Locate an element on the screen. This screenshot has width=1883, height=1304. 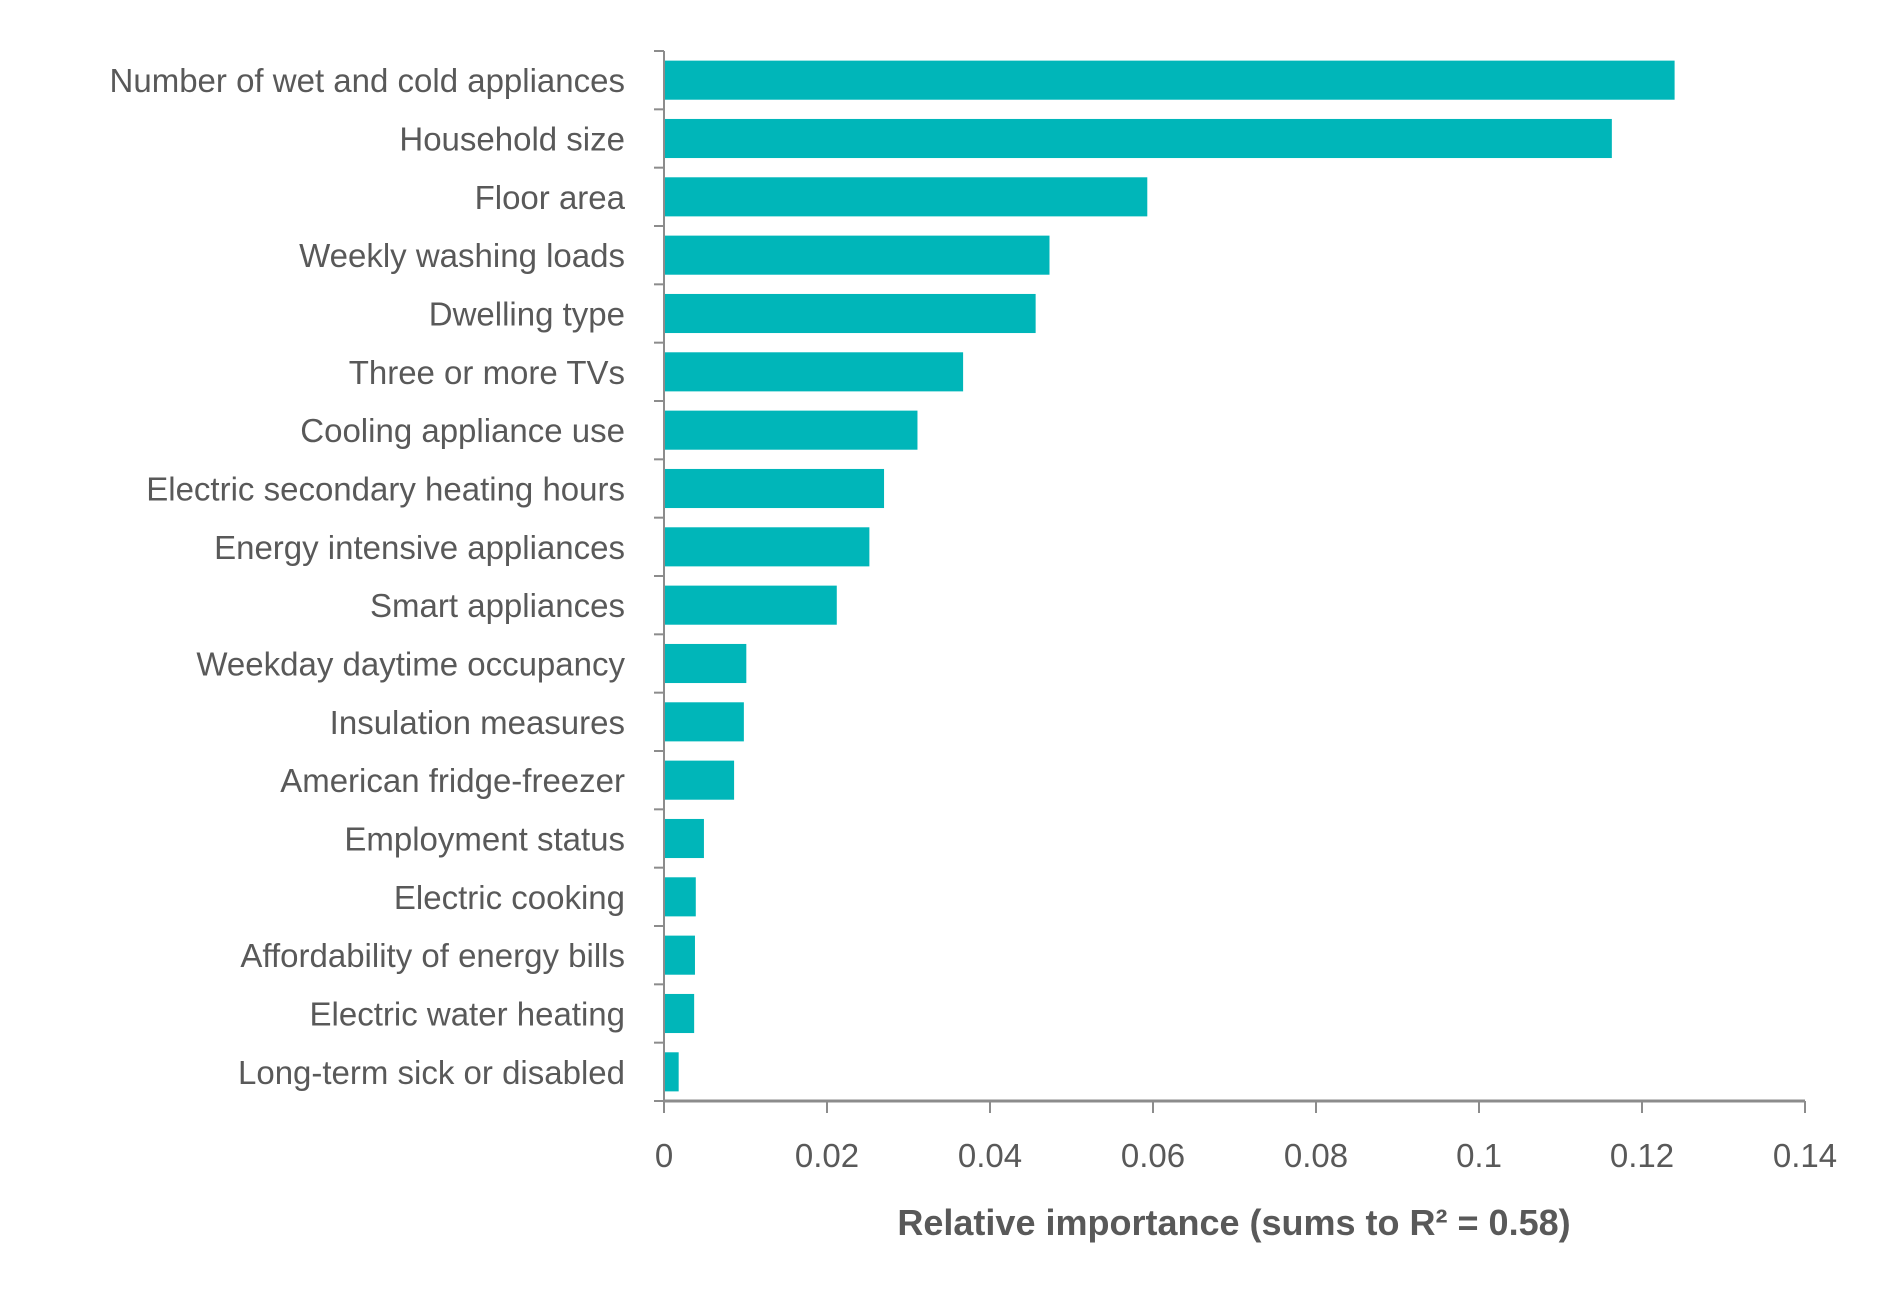
category-label: Three or more TVs is located at coordinates (487, 372).